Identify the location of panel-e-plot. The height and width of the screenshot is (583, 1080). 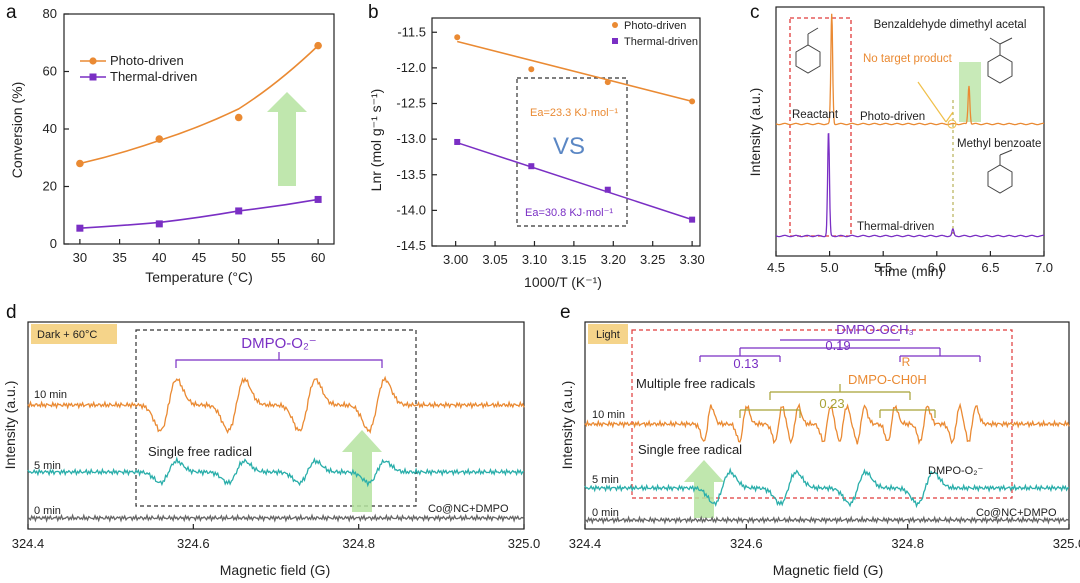
(827, 463).